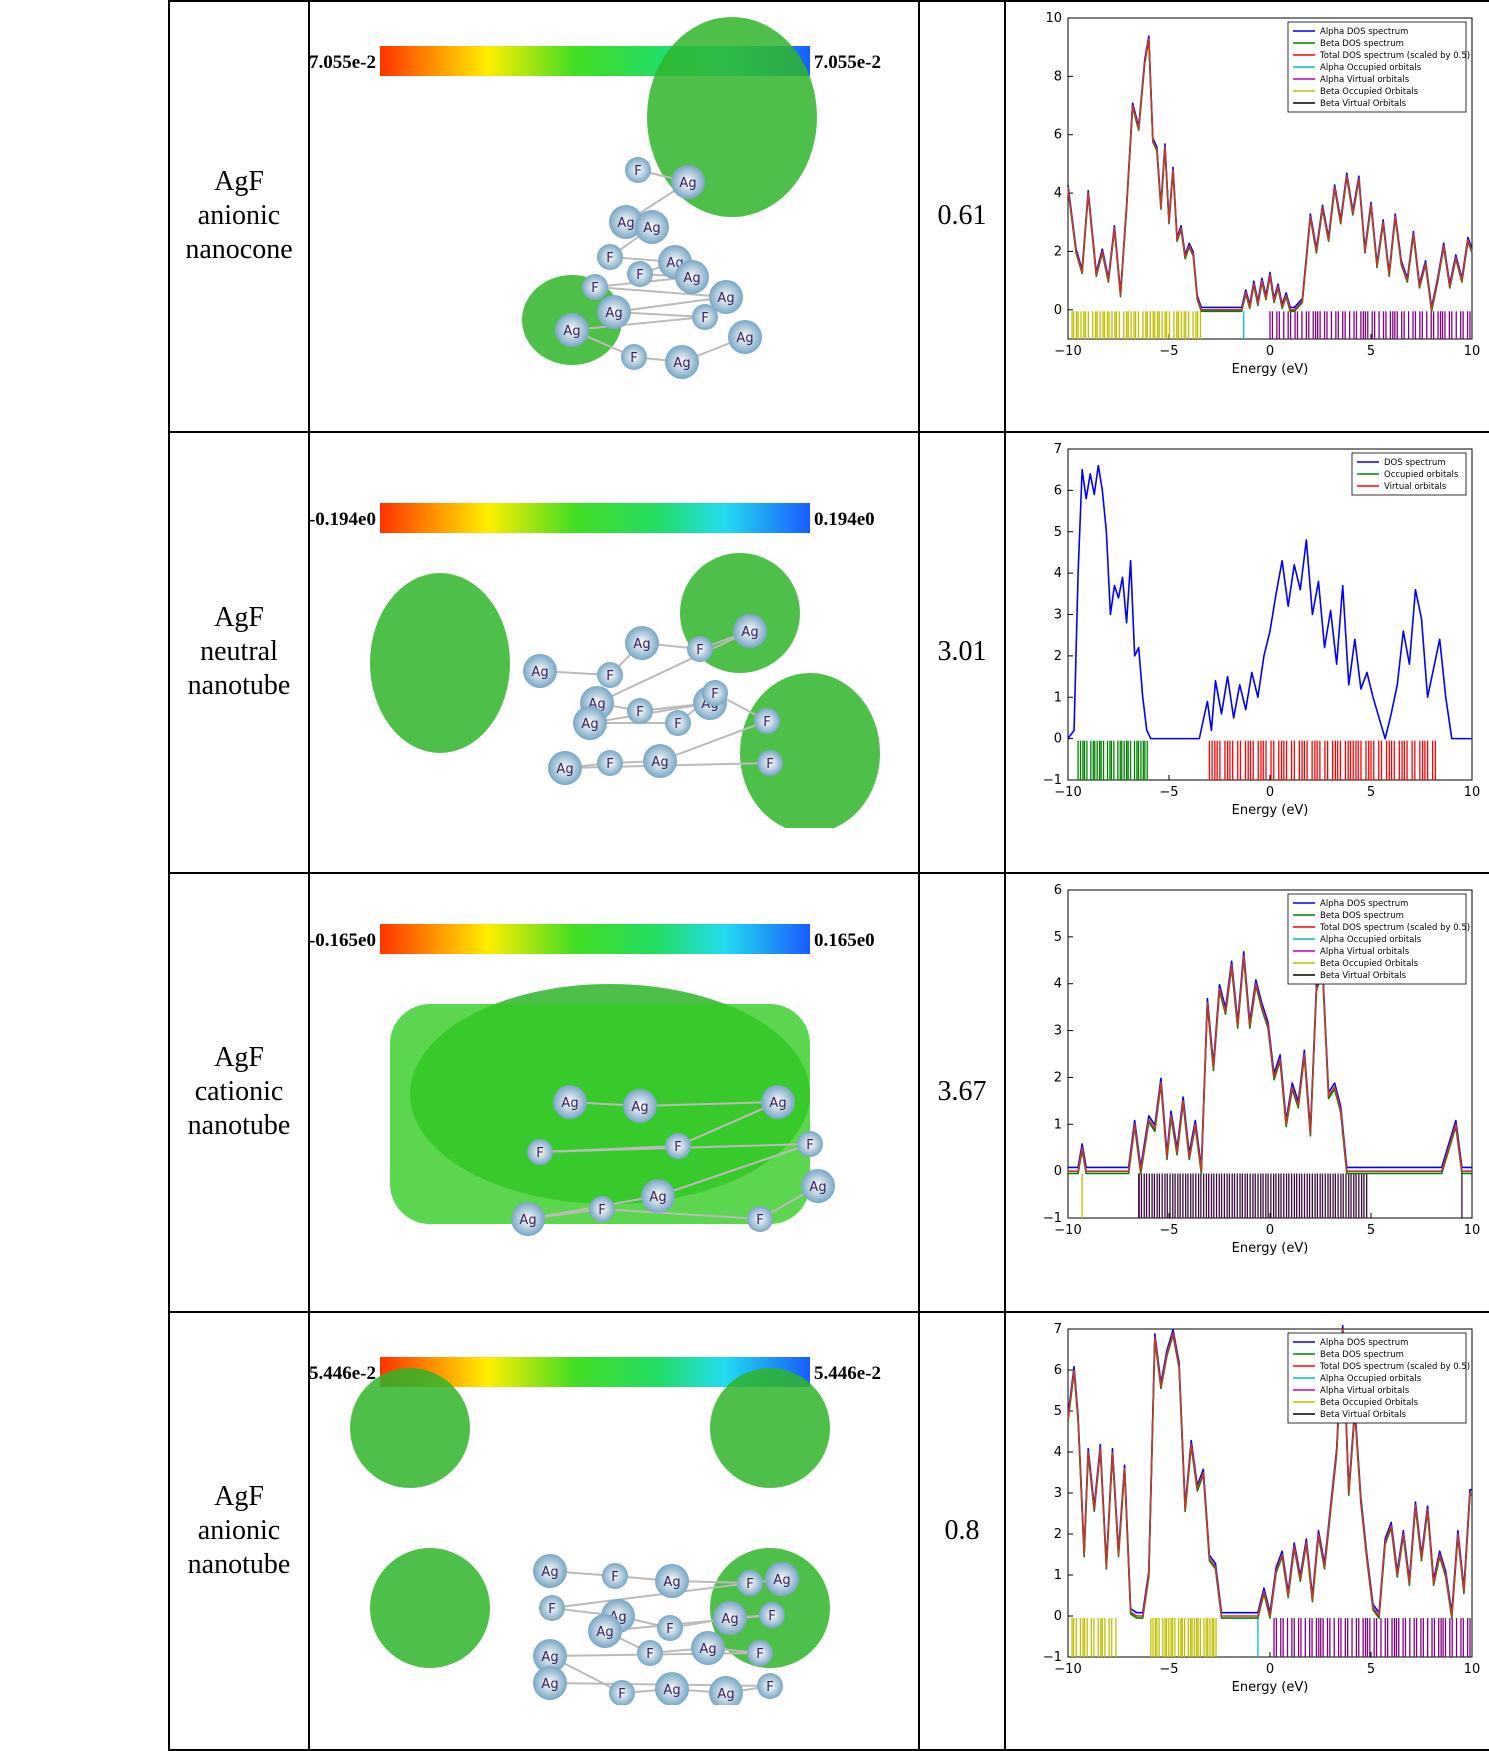  Describe the element at coordinates (1371, 1379) in the screenshot. I see `legend-entry: Alpha Occupied orbitals` at that location.